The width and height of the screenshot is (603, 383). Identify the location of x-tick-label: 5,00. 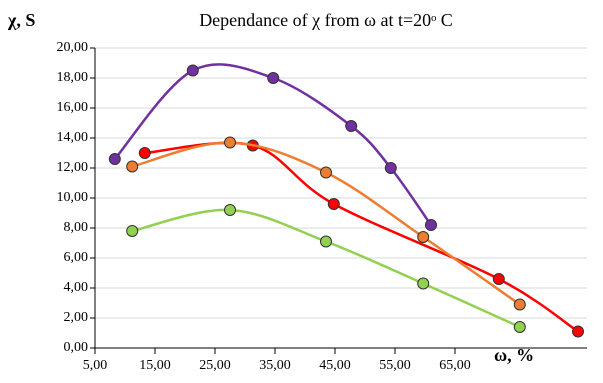
(95, 365).